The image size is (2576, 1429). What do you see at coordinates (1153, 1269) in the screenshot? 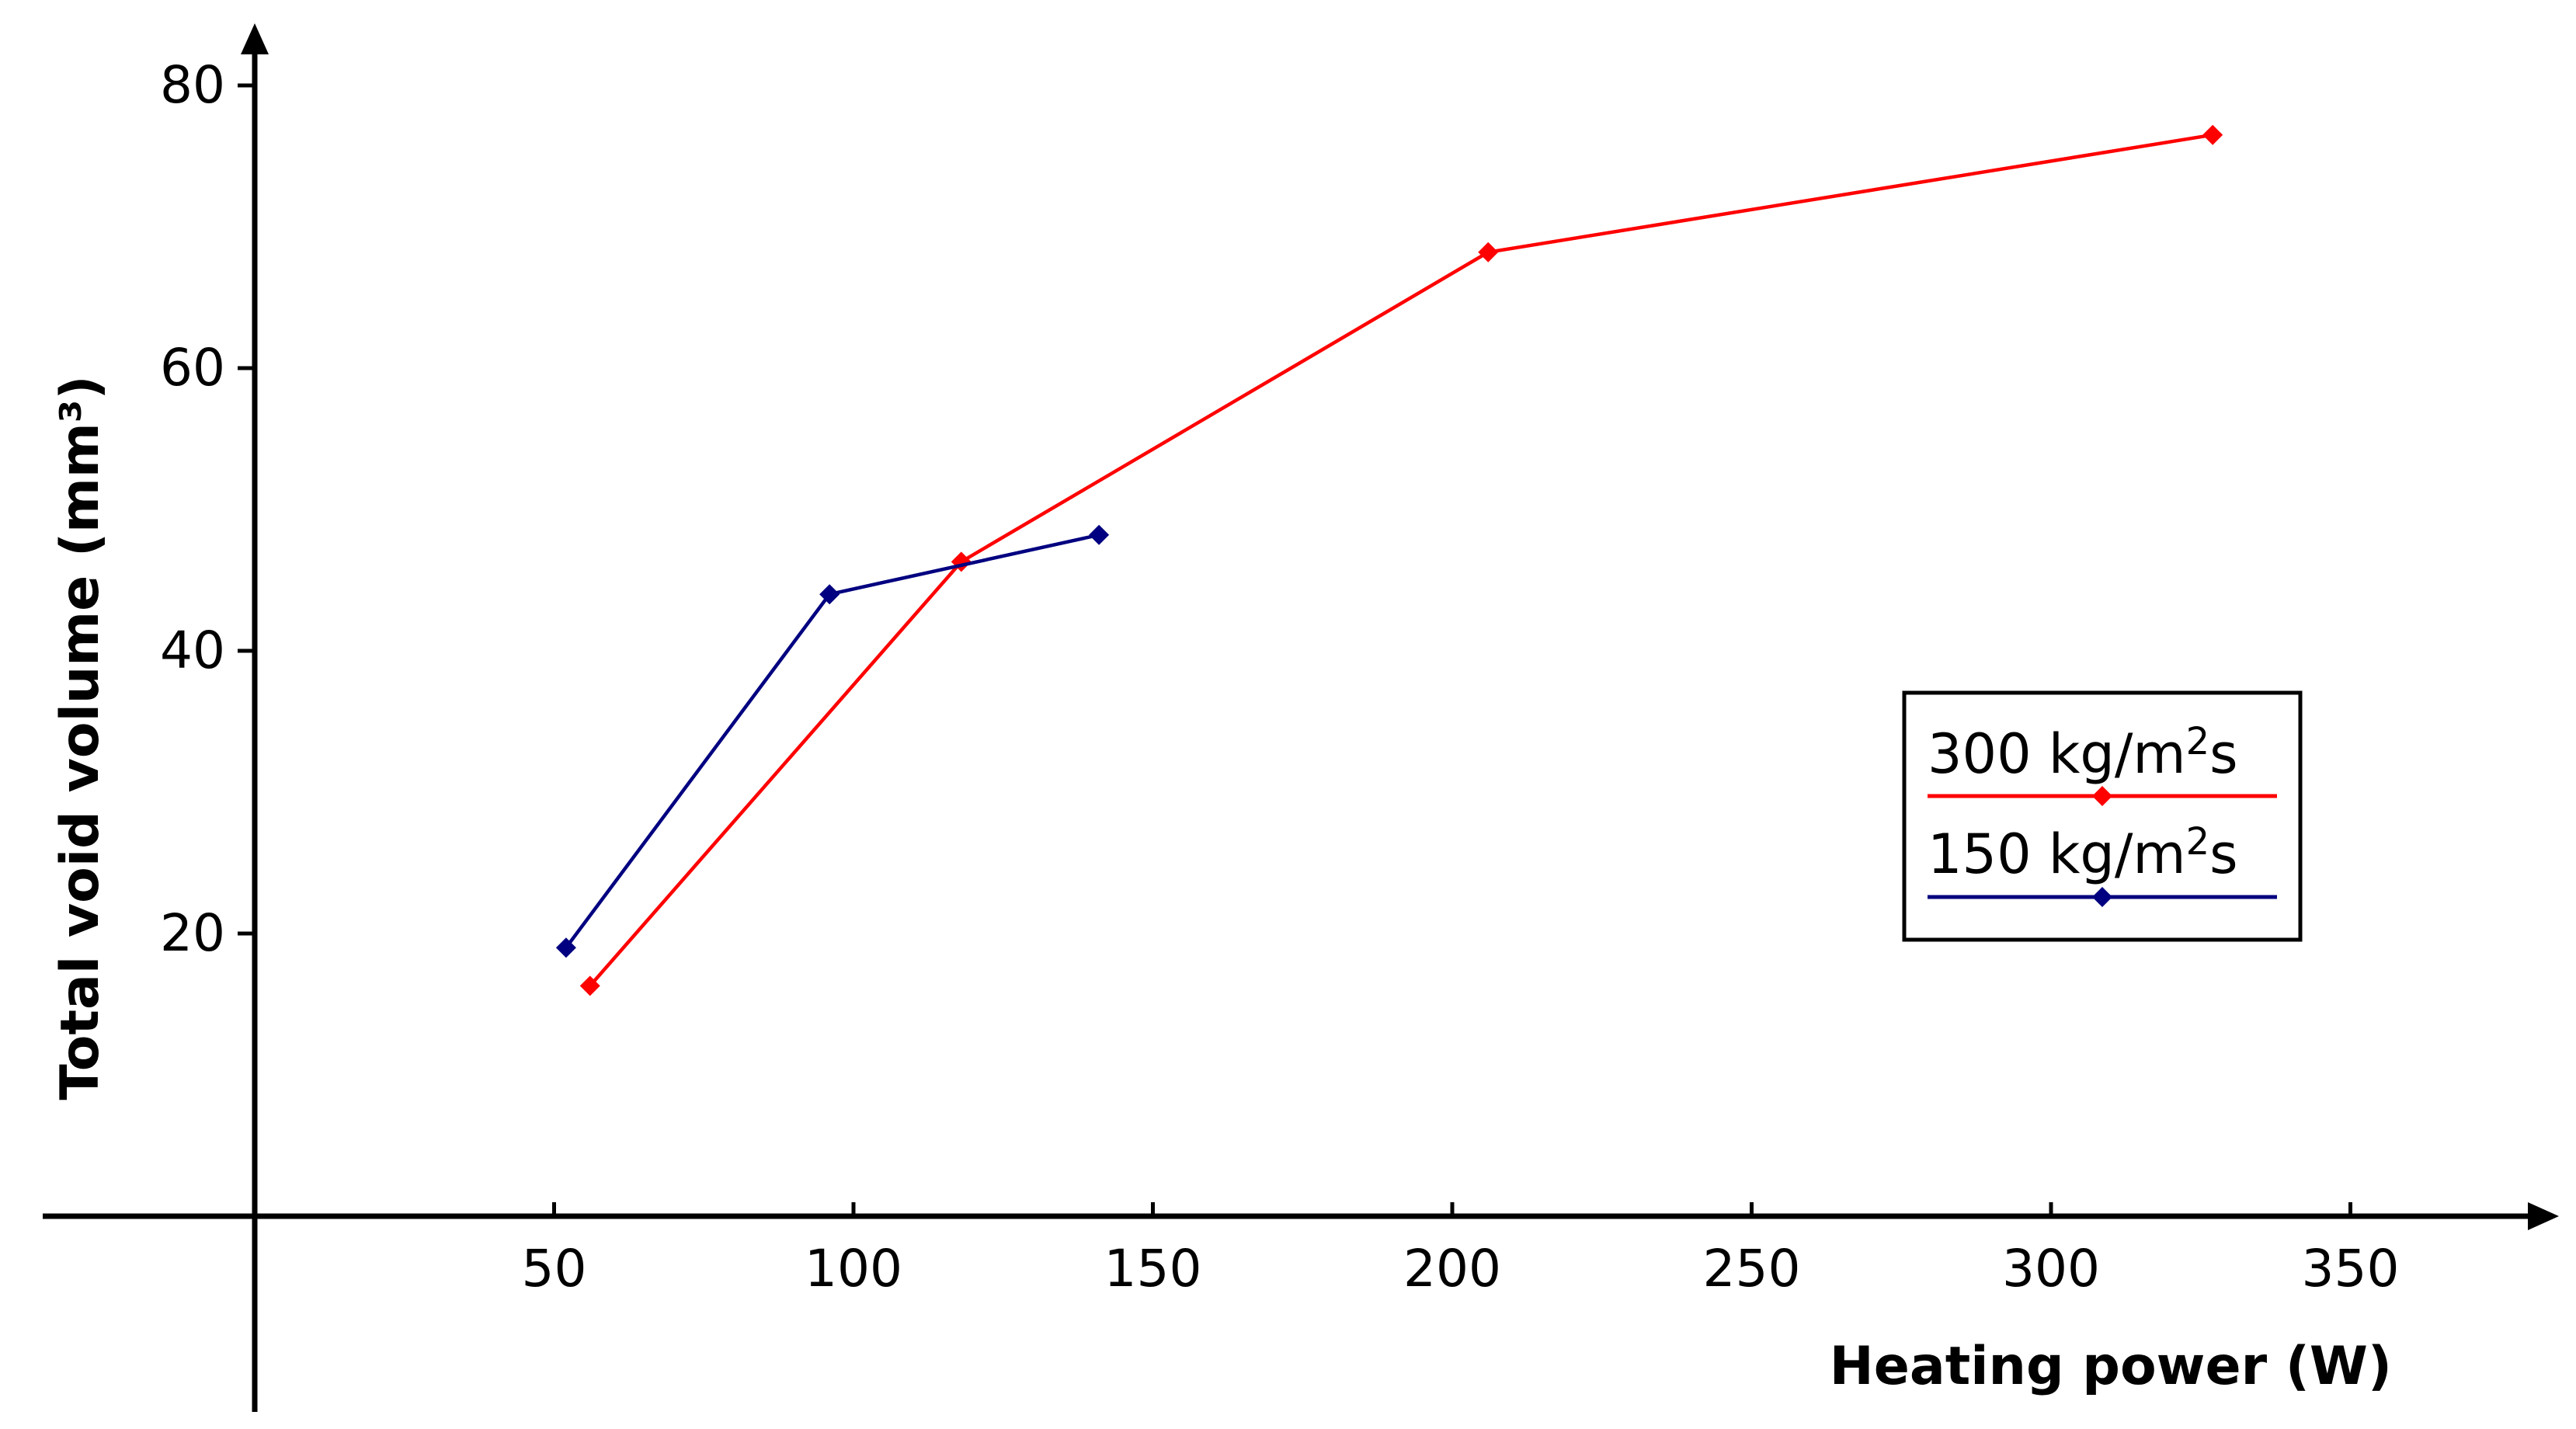
I see `x-tick-label: 150` at bounding box center [1153, 1269].